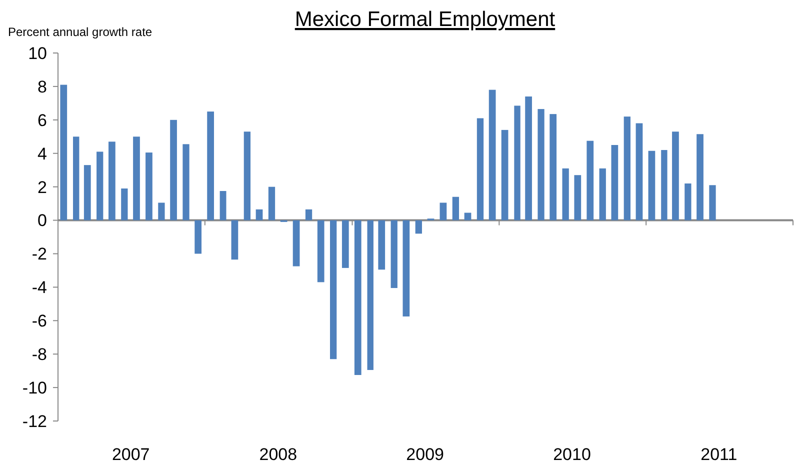 This screenshot has height=476, width=799. Describe the element at coordinates (42, 220) in the screenshot. I see `y-tick-label: 0` at that location.